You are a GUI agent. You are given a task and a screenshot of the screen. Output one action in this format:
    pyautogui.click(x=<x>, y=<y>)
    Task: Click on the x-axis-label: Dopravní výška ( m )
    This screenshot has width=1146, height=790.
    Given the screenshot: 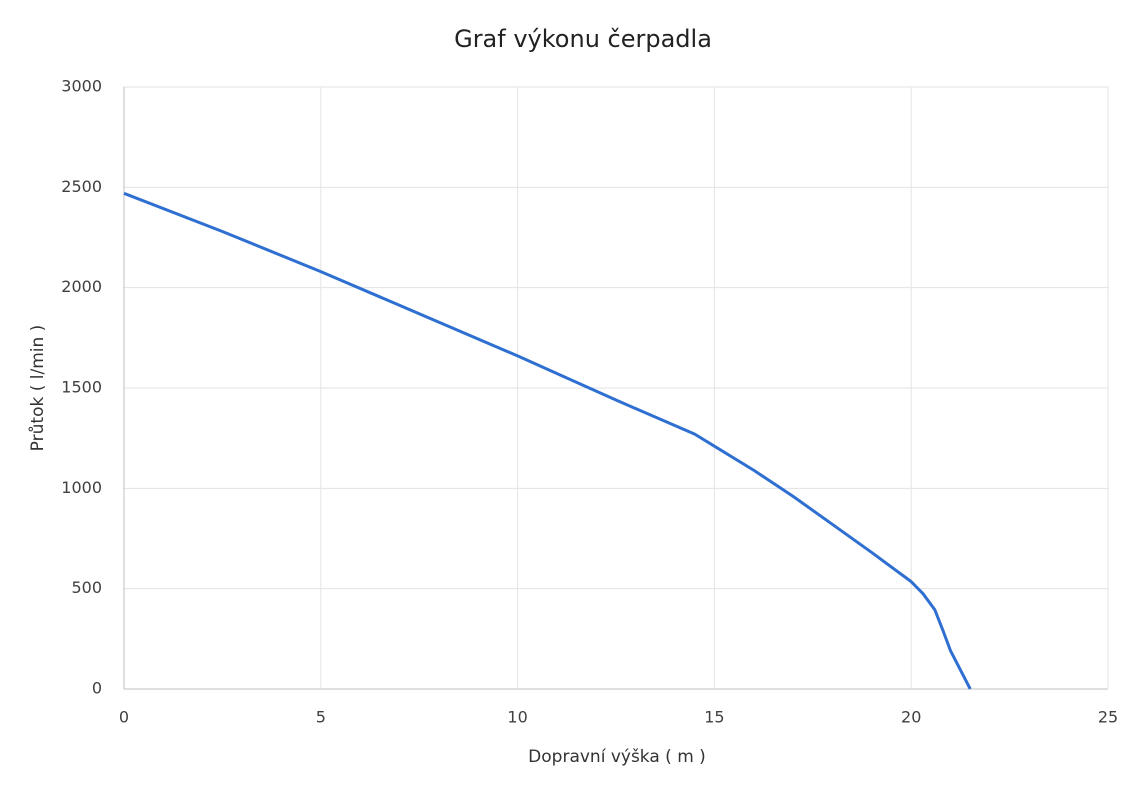 What is the action you would take?
    pyautogui.click(x=617, y=757)
    